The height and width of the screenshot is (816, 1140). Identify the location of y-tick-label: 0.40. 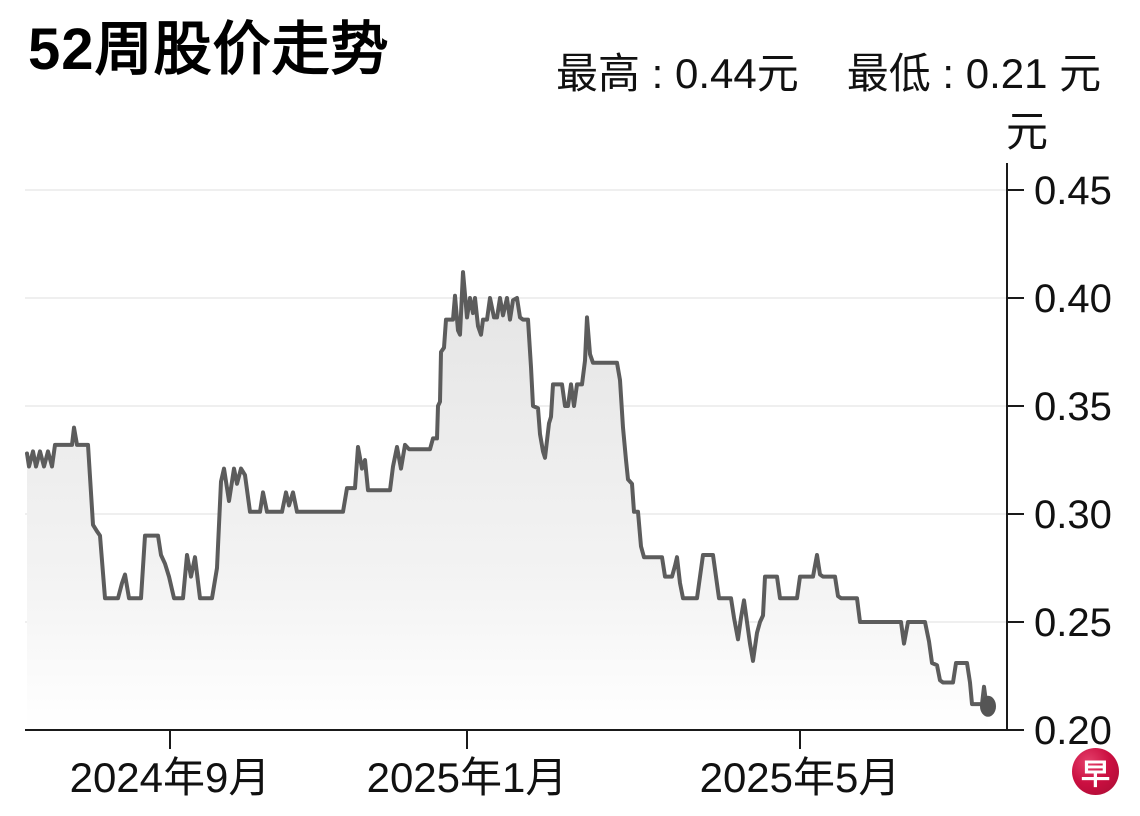
(1073, 299).